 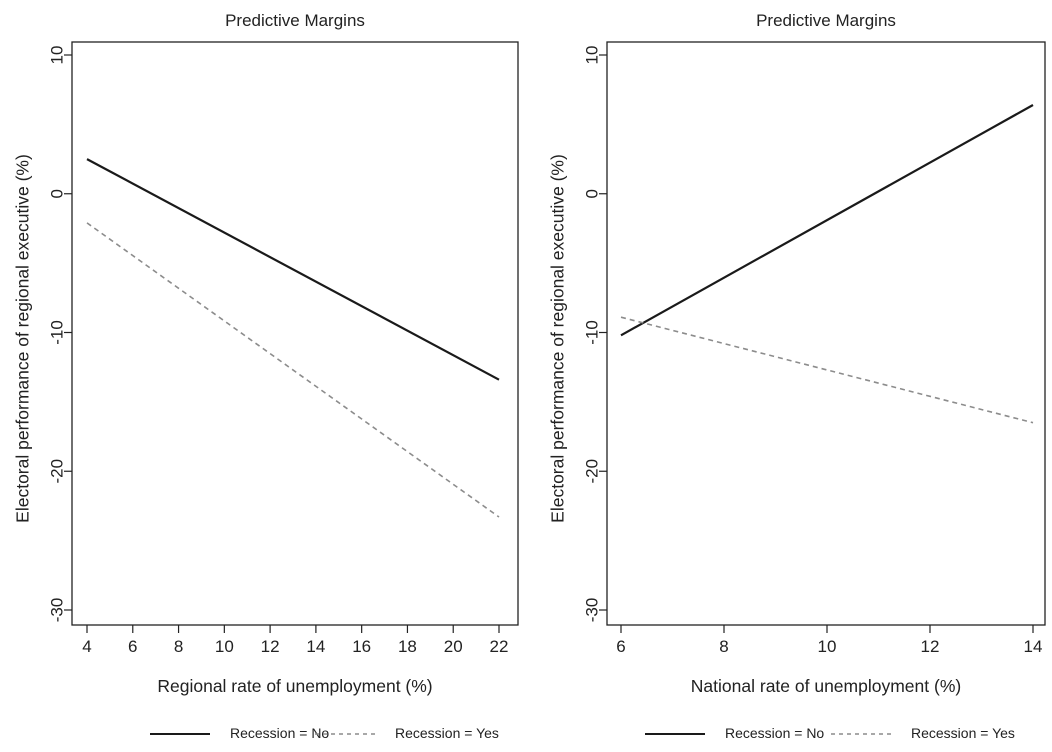 What do you see at coordinates (499, 646) in the screenshot?
I see `x-tick-label: 22` at bounding box center [499, 646].